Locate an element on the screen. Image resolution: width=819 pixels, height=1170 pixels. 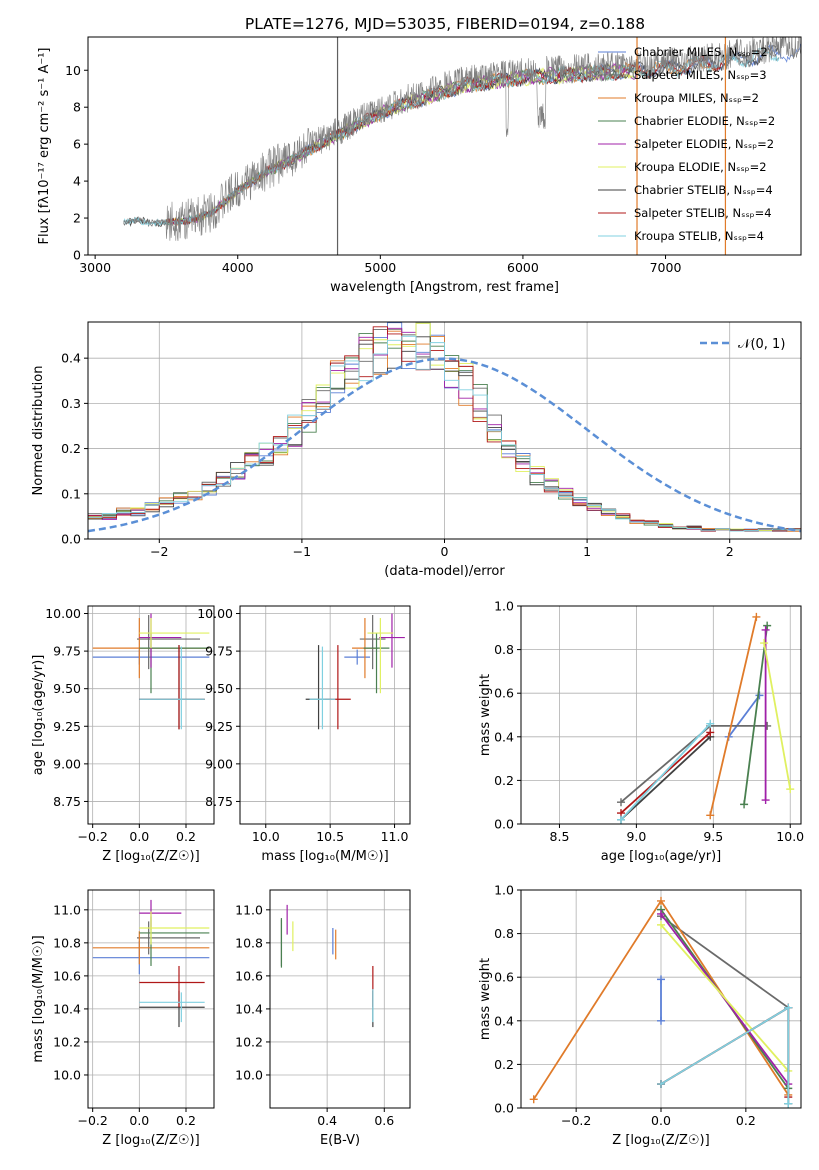
y-tick-label: 8.75 is located at coordinates (219, 801).